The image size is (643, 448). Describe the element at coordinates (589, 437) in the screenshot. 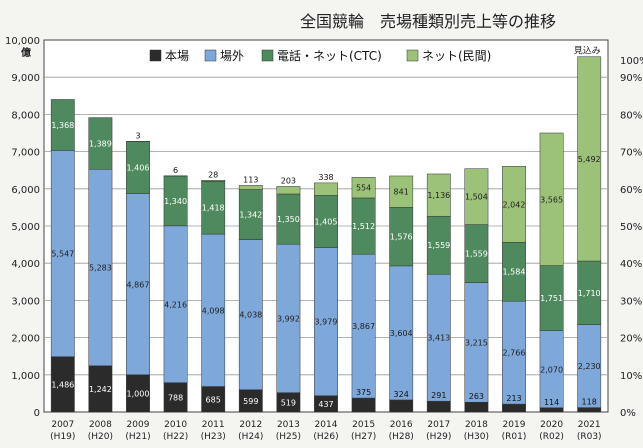

I see `x-tick-label-sub: (R03)` at that location.